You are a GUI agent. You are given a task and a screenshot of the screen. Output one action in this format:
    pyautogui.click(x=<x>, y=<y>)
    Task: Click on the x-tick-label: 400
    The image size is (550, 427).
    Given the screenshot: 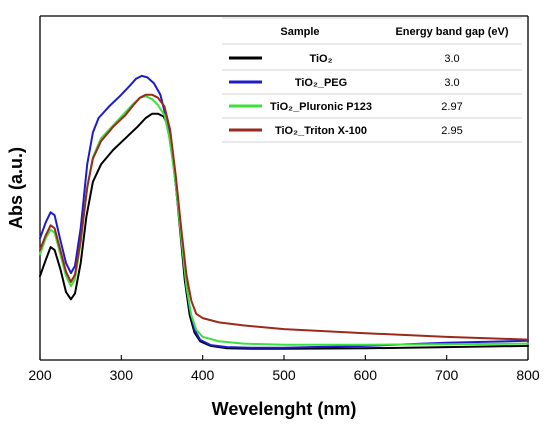 What is the action you would take?
    pyautogui.click(x=203, y=375)
    